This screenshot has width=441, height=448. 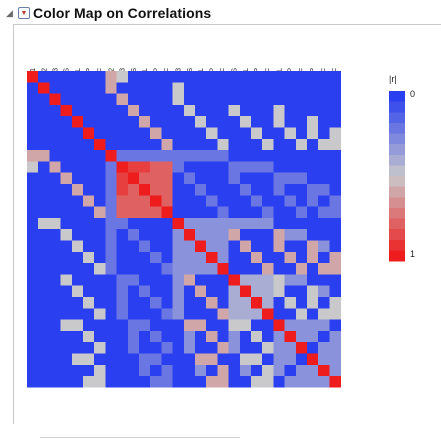 I want to click on legend-swatch, so click(x=397, y=97).